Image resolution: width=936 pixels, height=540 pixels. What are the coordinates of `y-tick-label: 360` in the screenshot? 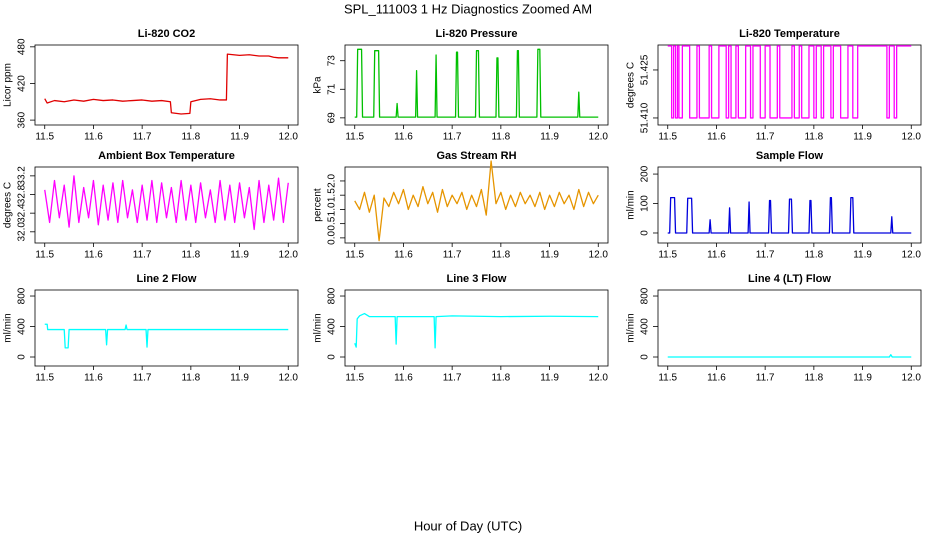 It's located at (22, 119).